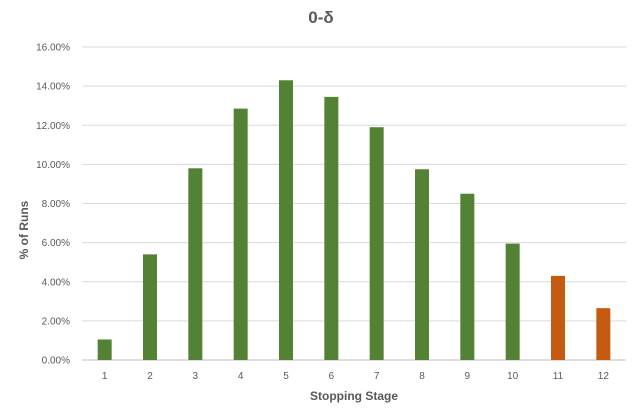 This screenshot has width=642, height=420. What do you see at coordinates (56, 204) in the screenshot?
I see `y-tick-label: 8.00%` at bounding box center [56, 204].